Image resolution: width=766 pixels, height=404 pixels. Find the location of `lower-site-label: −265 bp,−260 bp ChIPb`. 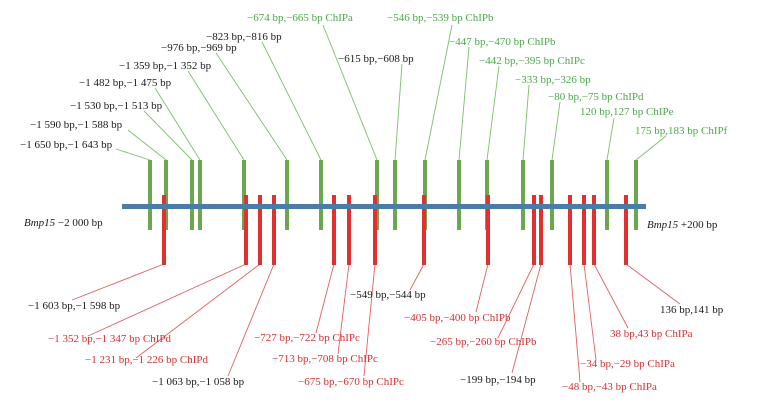

lower-site-label: −265 bp,−260 bp ChIPb is located at coordinates (483, 342).